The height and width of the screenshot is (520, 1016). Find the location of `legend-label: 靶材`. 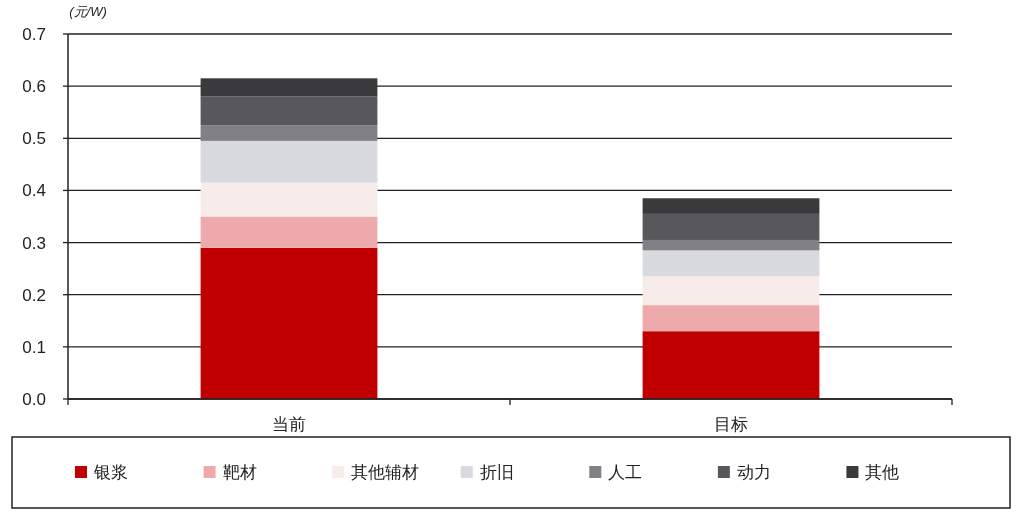

legend-label: 靶材 is located at coordinates (239, 472).